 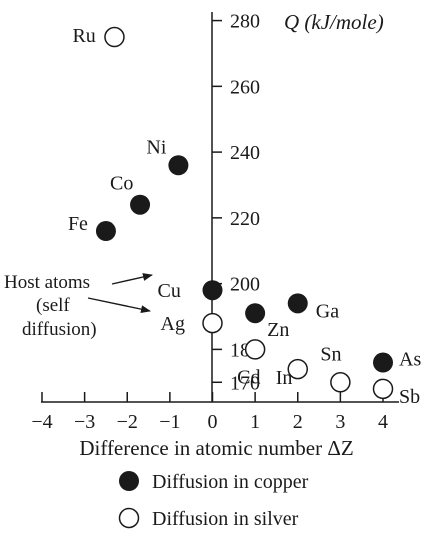 What do you see at coordinates (129, 481) in the screenshot?
I see `legend-marker-copper` at bounding box center [129, 481].